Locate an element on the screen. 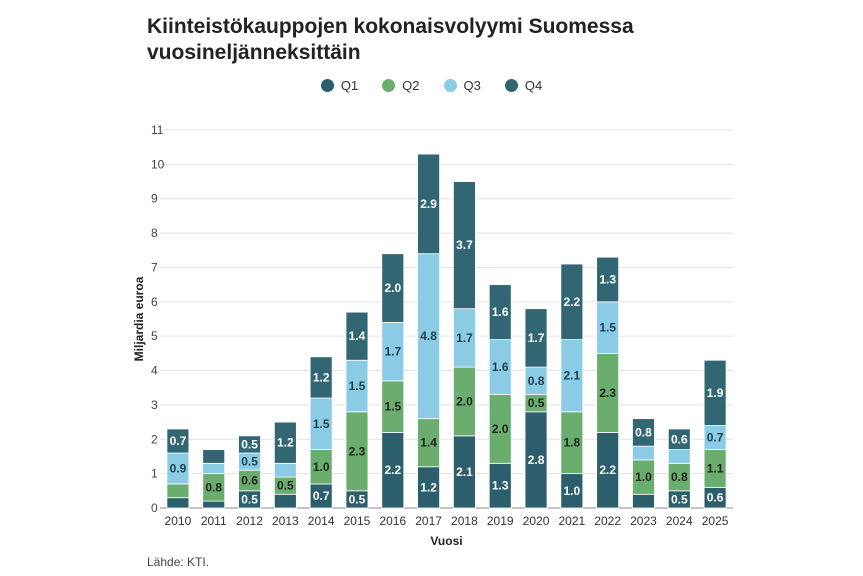  y-tick-label: 1 is located at coordinates (154, 474).